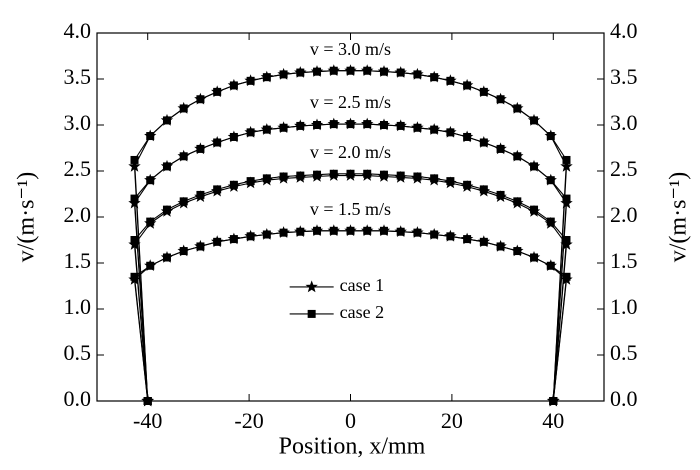 Image resolution: width=700 pixels, height=470 pixels. Describe the element at coordinates (624, 122) in the screenshot. I see `y2-tick-label: 3.0` at that location.